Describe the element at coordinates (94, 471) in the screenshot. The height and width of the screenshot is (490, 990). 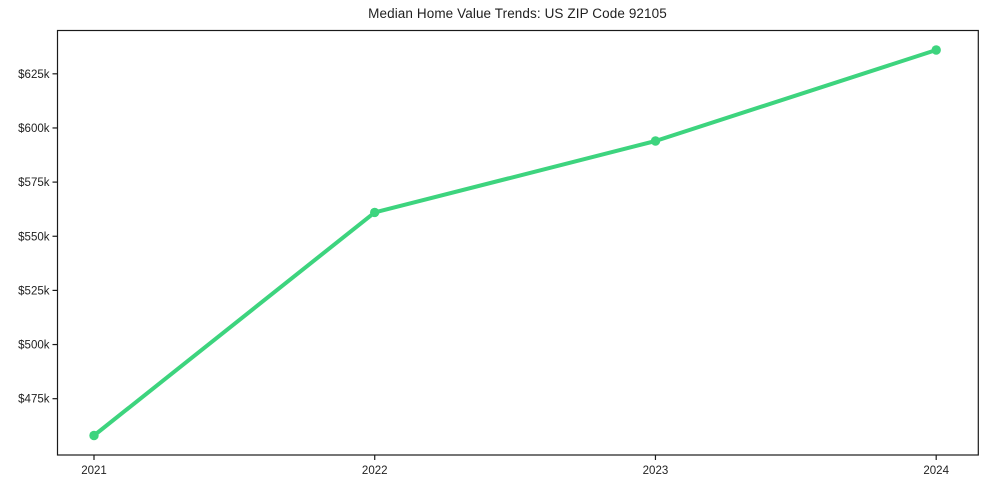
I see `x-tick-label: 2021` at that location.